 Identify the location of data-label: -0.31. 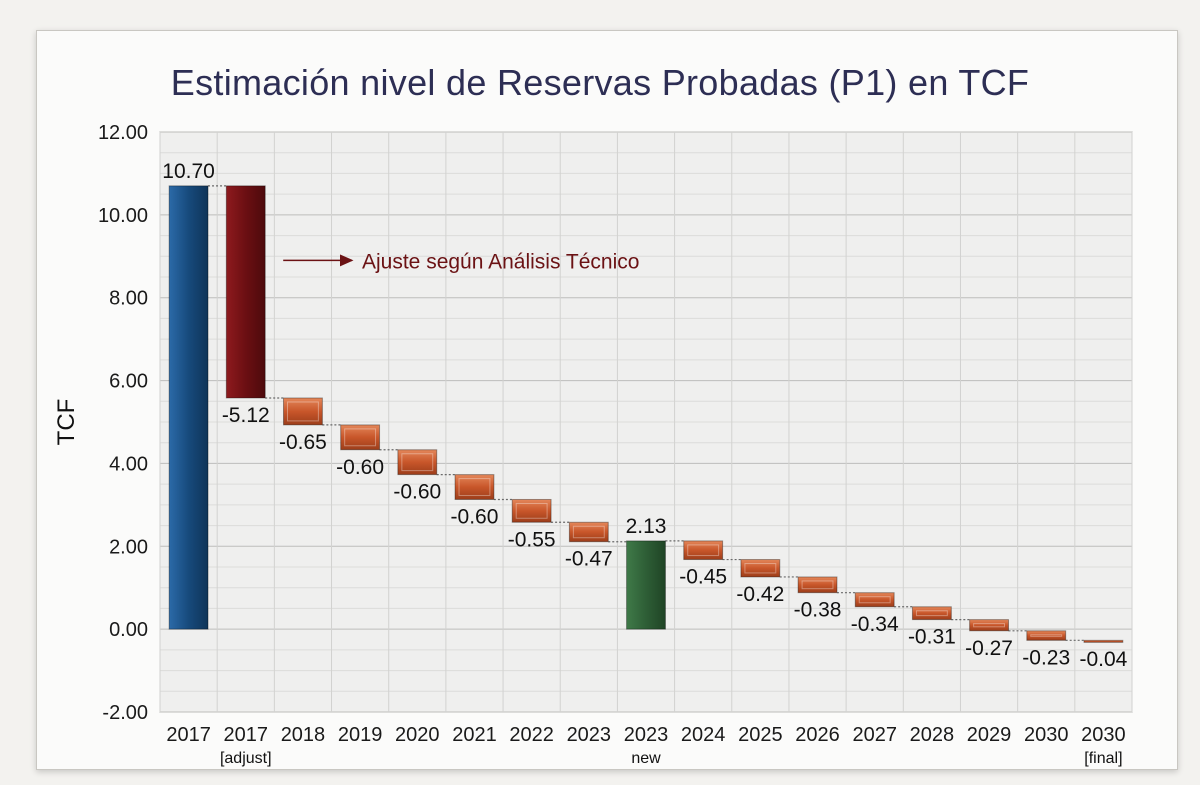
(932, 637).